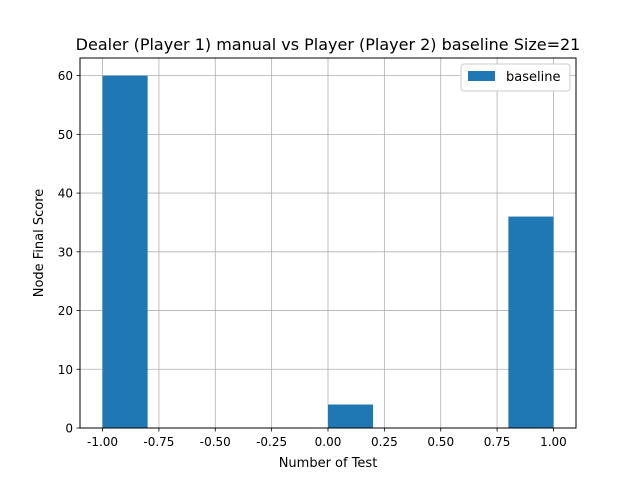  What do you see at coordinates (384, 442) in the screenshot?
I see `x-tick-label: 0.25` at bounding box center [384, 442].